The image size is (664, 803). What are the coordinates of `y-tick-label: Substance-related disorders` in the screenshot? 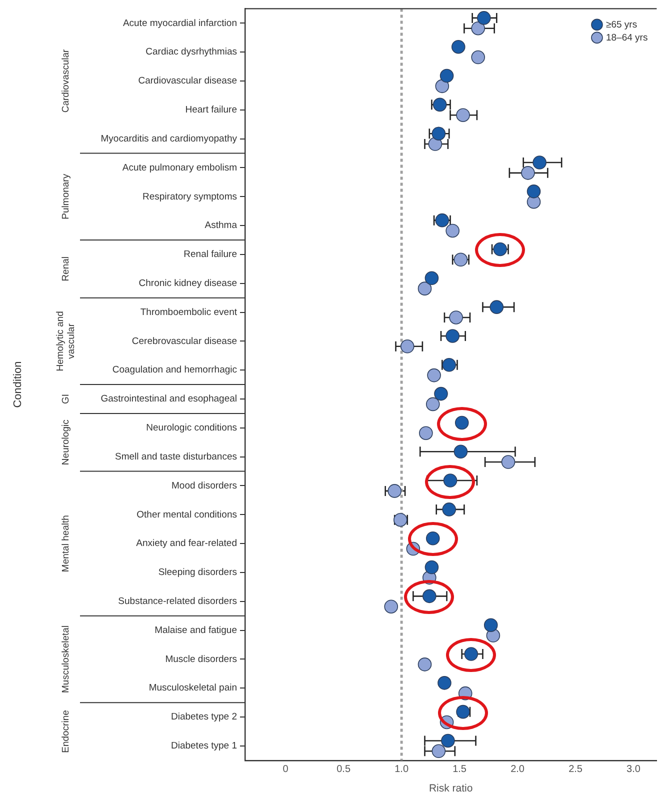 It's located at (178, 602).